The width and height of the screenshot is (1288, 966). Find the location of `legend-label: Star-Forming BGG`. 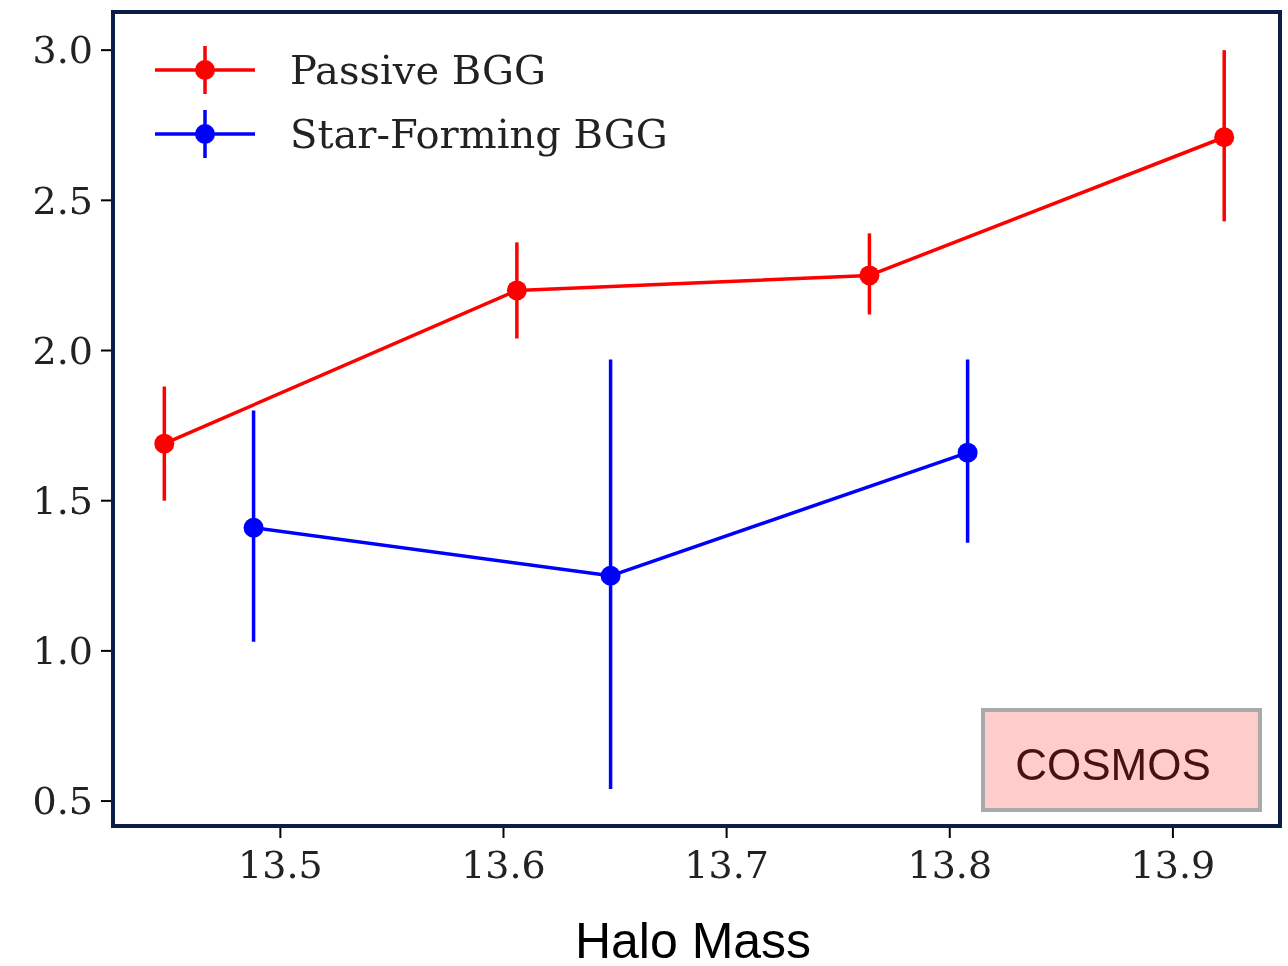

legend-label: Star-Forming BGG is located at coordinates (479, 134).